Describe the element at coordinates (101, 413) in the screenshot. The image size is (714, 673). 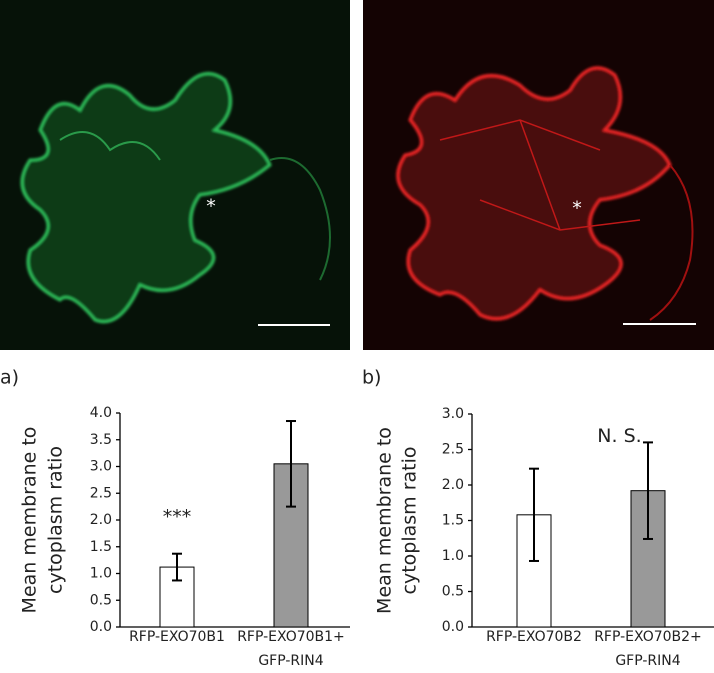
I see `y-tick-label: 4.0` at that location.